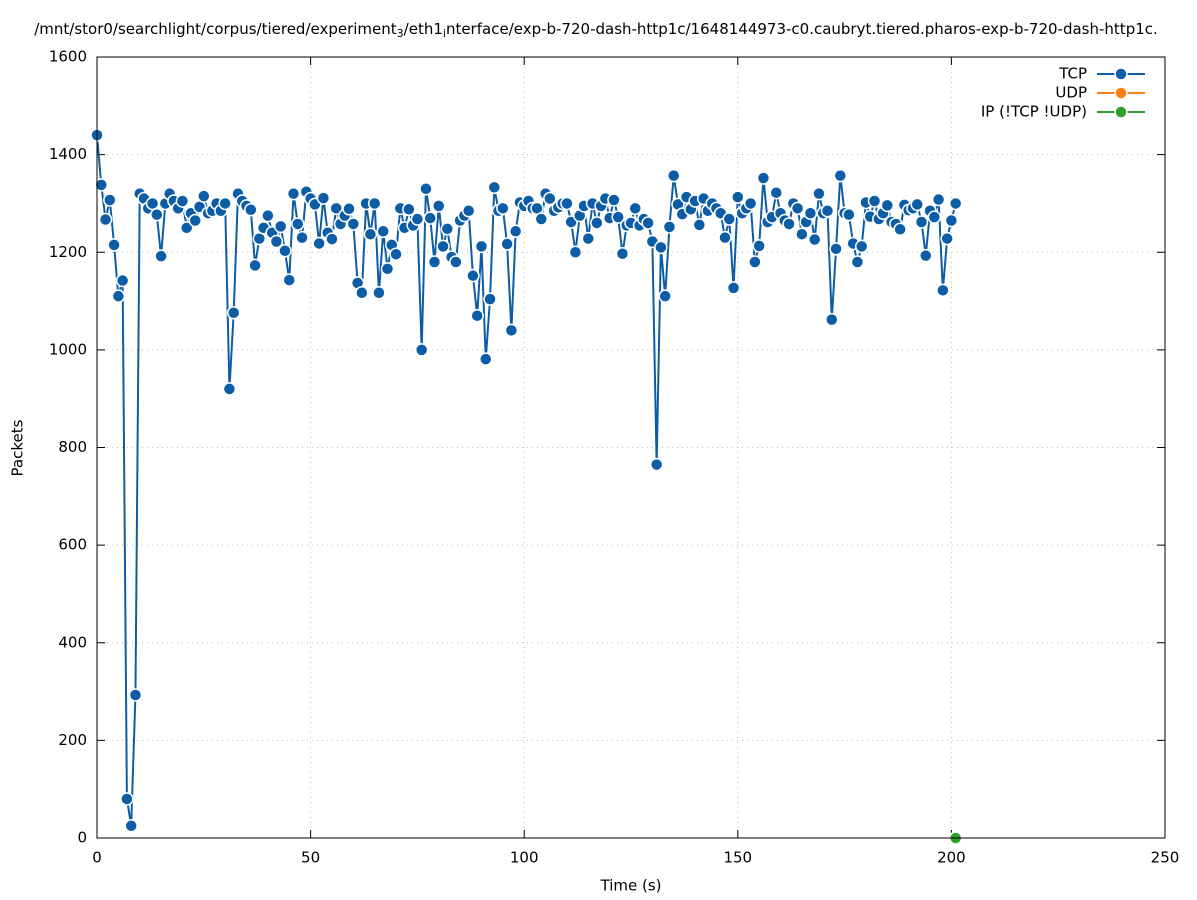  I want to click on legend-label: TCP, so click(1072, 74).